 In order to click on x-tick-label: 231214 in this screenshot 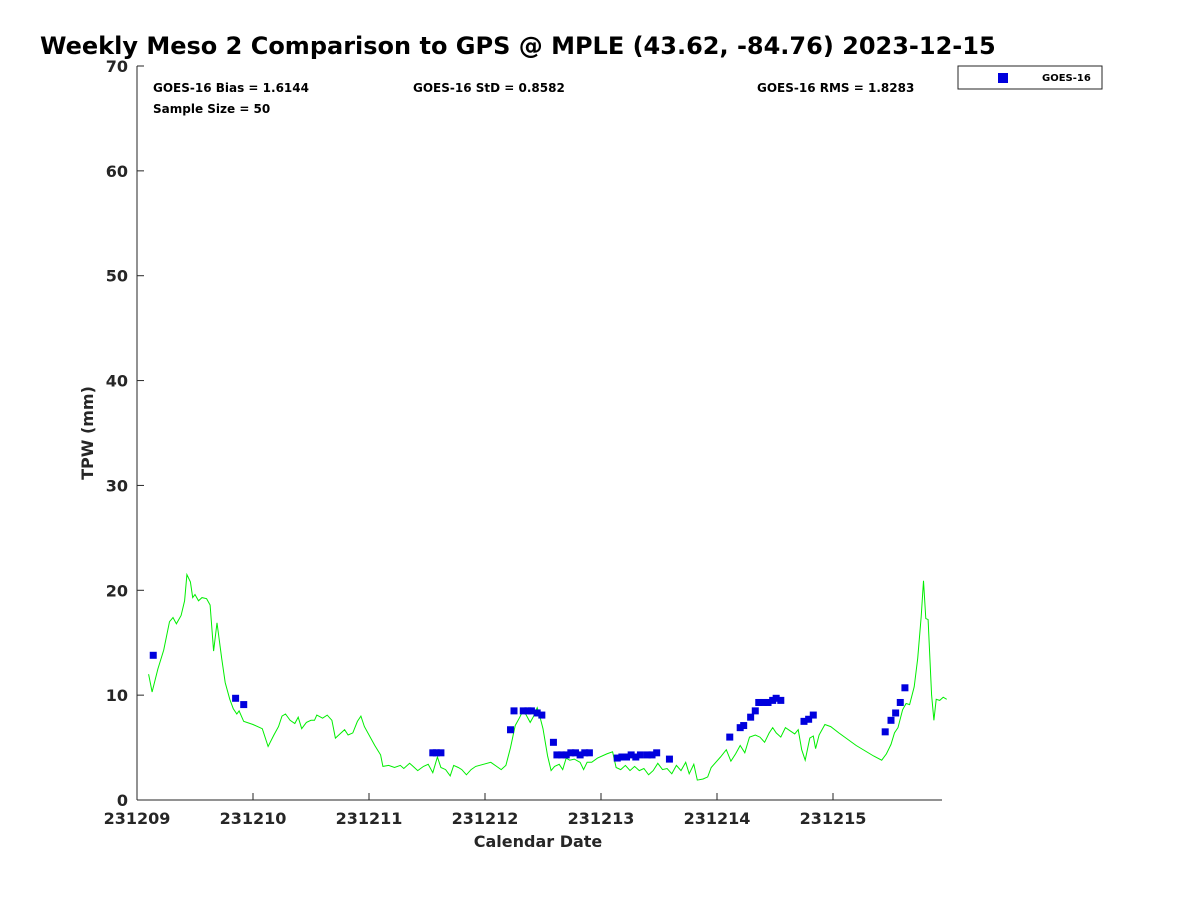, I will do `click(717, 818)`.